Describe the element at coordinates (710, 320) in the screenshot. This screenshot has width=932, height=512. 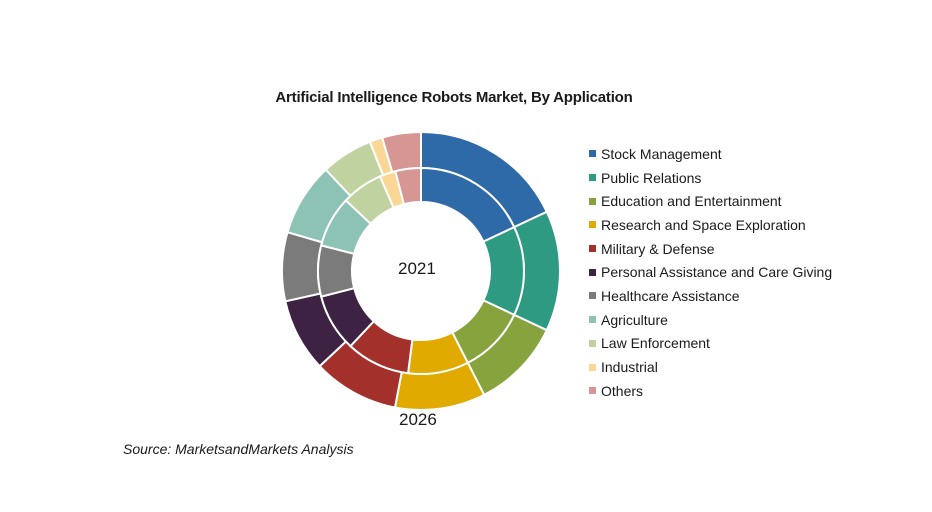
I see `legend-item: Agriculture` at that location.